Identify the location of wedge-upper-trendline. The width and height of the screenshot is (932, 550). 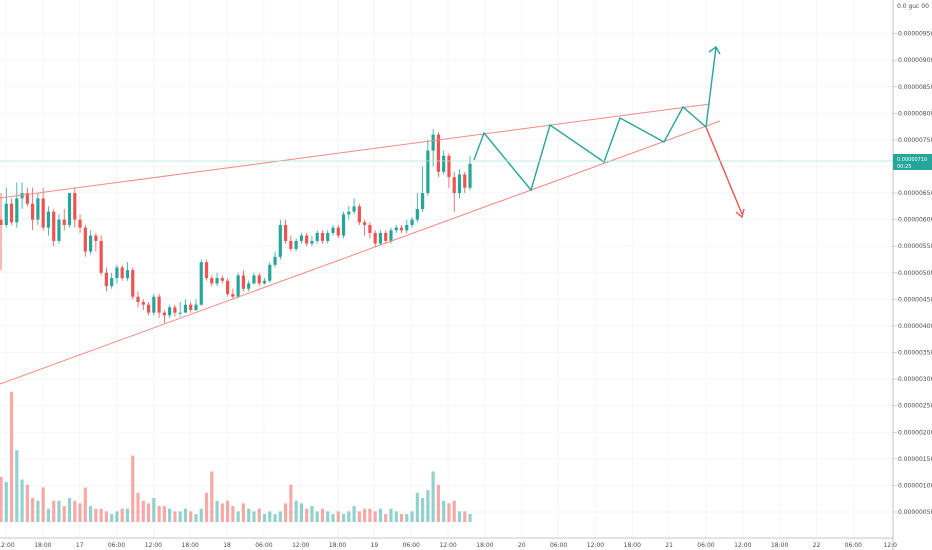
(355, 151).